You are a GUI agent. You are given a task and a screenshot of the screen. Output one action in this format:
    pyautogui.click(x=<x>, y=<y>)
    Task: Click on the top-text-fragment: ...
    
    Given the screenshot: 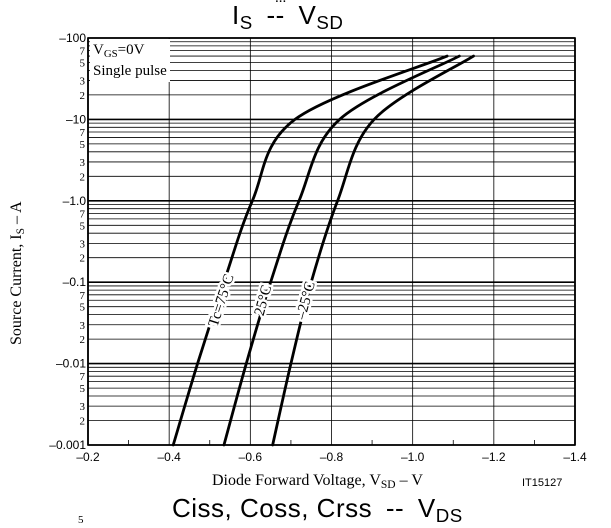 What is the action you would take?
    pyautogui.click(x=280, y=3)
    